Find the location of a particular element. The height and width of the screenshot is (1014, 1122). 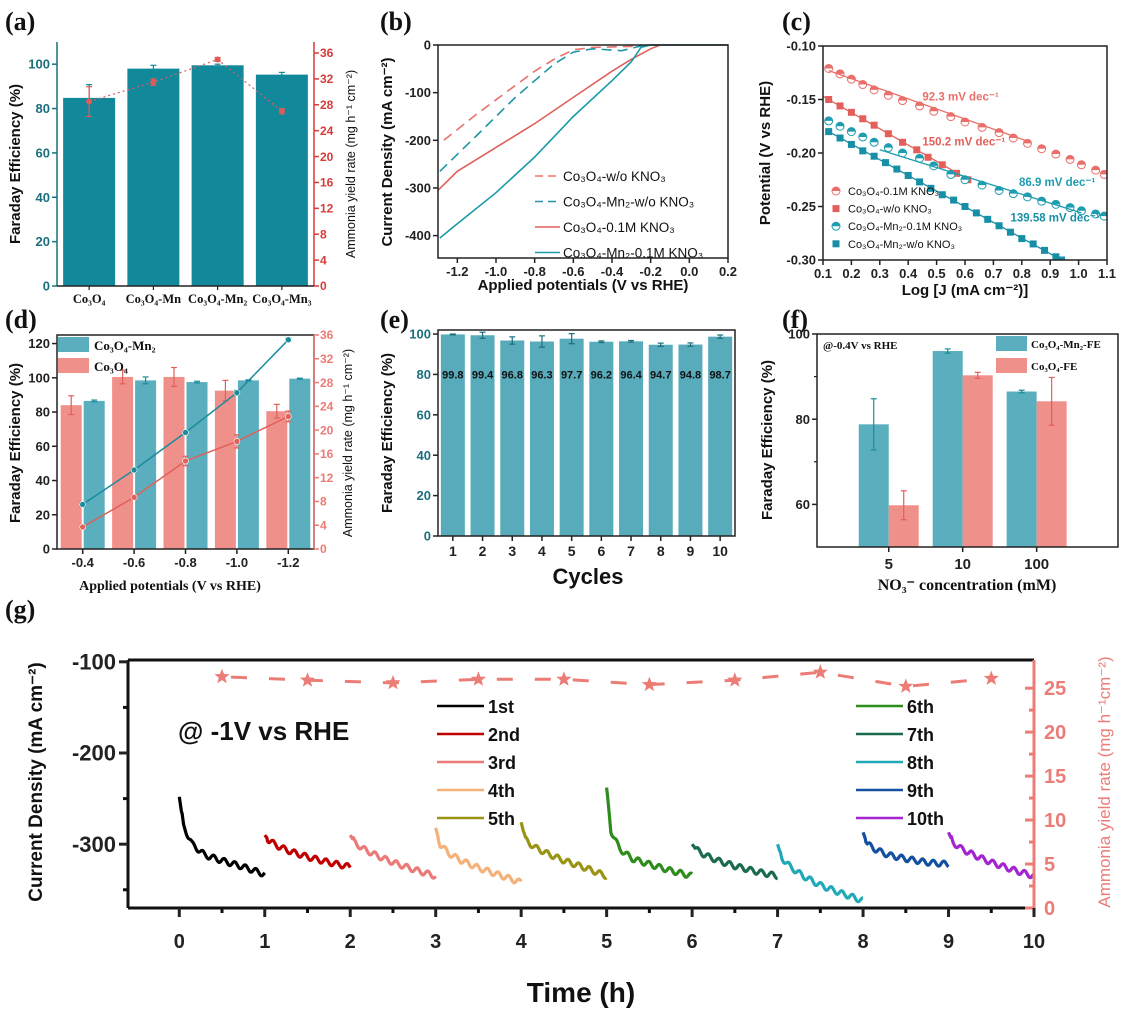

data-label: 94.8 is located at coordinates (690, 375).